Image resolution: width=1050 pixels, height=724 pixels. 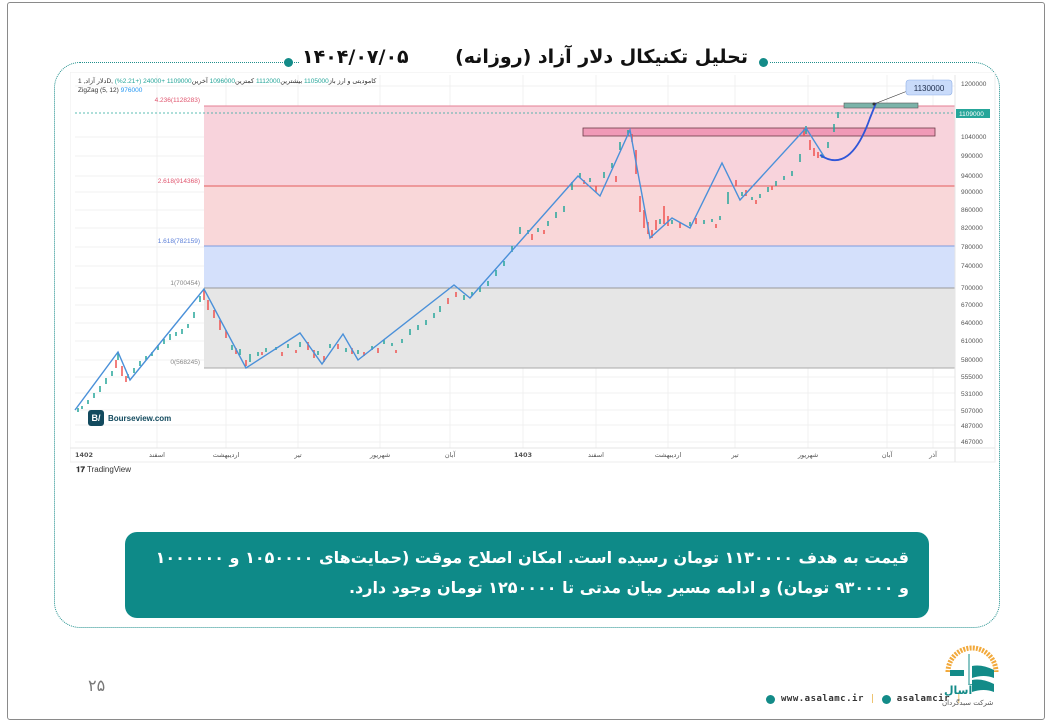 I want to click on footer-links: www.asalamc.ir | asalamcir |, so click(x=864, y=699).